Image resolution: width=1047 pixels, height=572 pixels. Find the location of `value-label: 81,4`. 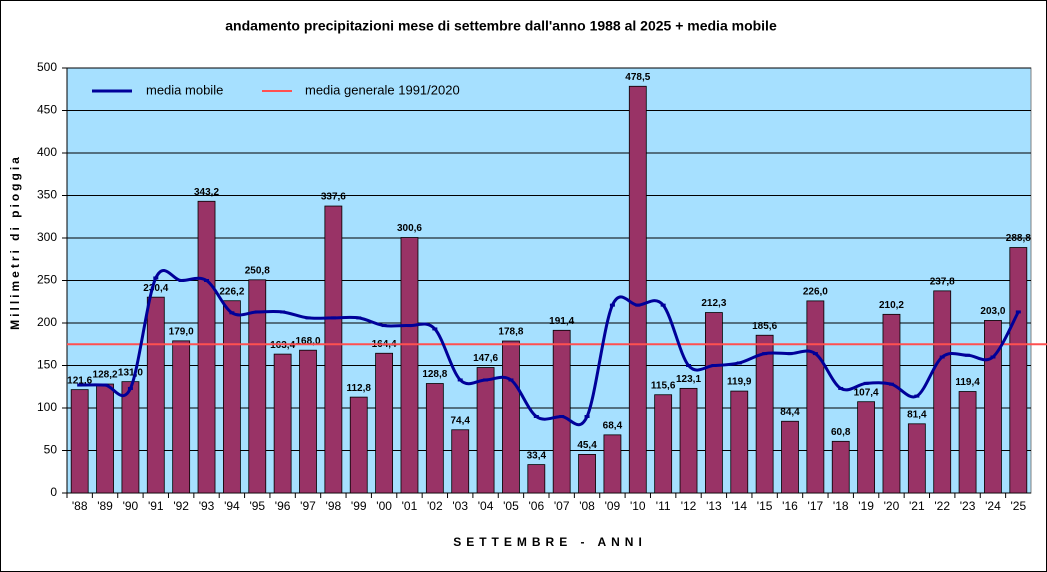

value-label: 81,4 is located at coordinates (917, 414).